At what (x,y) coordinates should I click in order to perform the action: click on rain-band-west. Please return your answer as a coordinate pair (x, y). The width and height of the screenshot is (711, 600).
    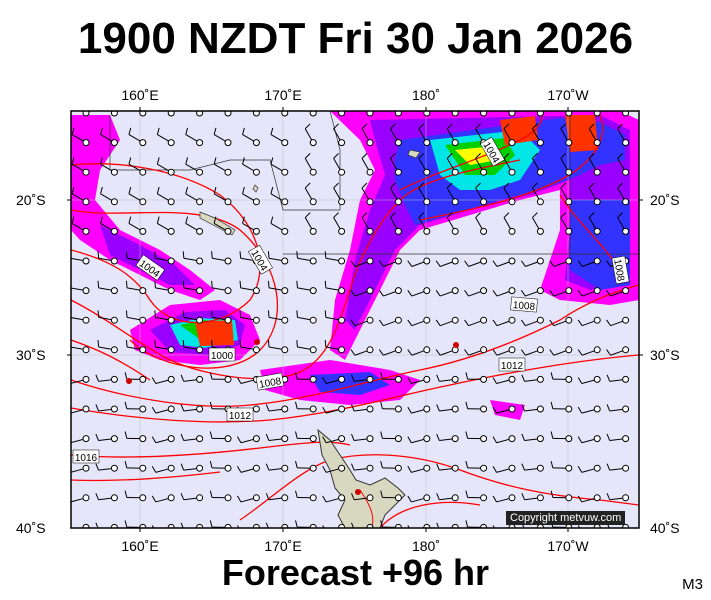
    Looking at the image, I should click on (143, 207).